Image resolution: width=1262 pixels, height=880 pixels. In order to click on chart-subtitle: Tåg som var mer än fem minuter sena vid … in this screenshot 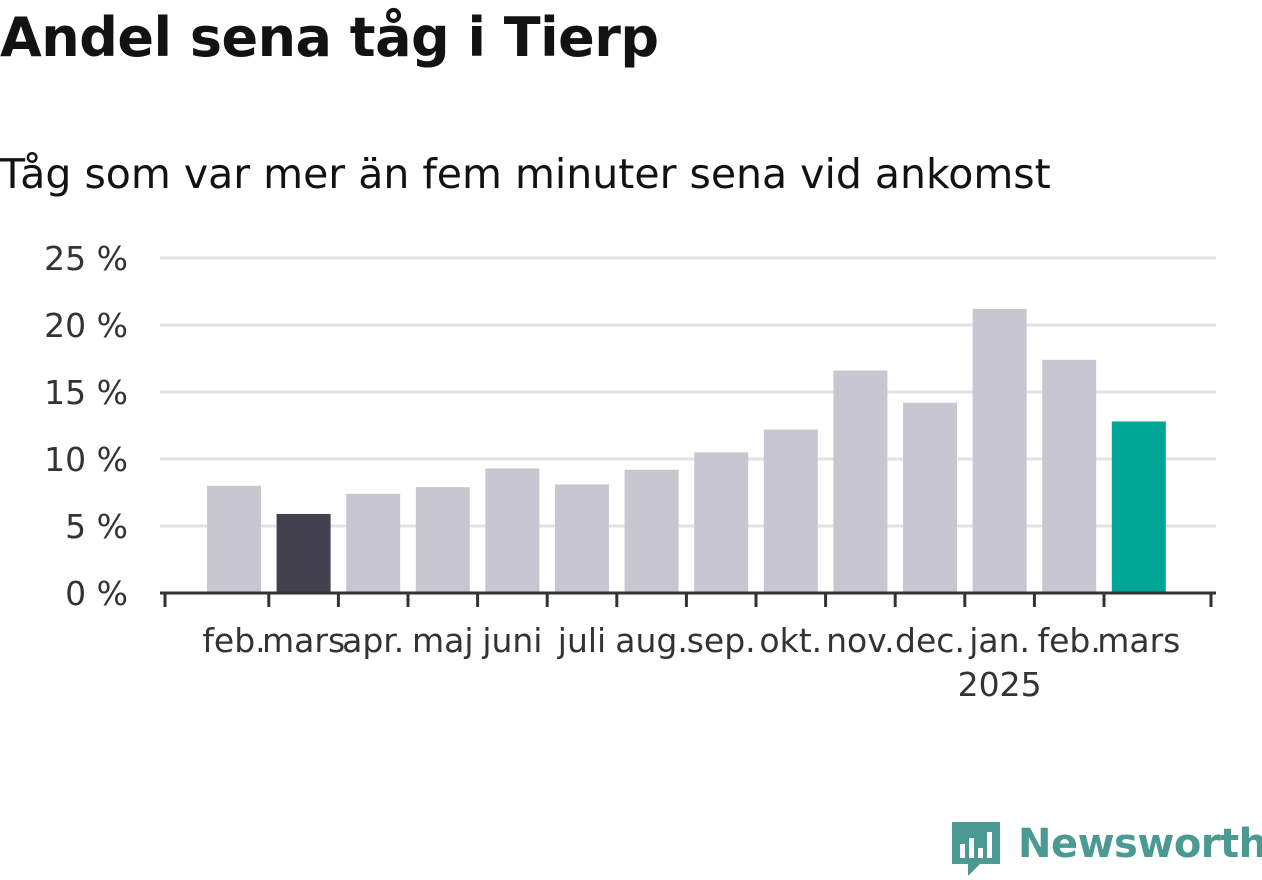, I will do `click(525, 174)`.